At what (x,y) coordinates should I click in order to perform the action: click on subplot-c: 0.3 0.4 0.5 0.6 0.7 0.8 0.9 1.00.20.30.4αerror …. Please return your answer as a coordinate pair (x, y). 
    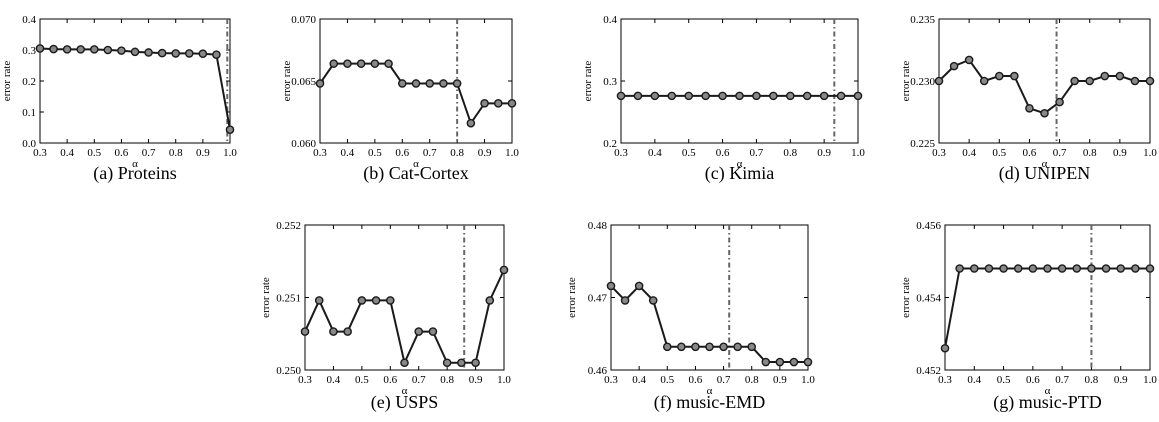
    Looking at the image, I should click on (723, 99).